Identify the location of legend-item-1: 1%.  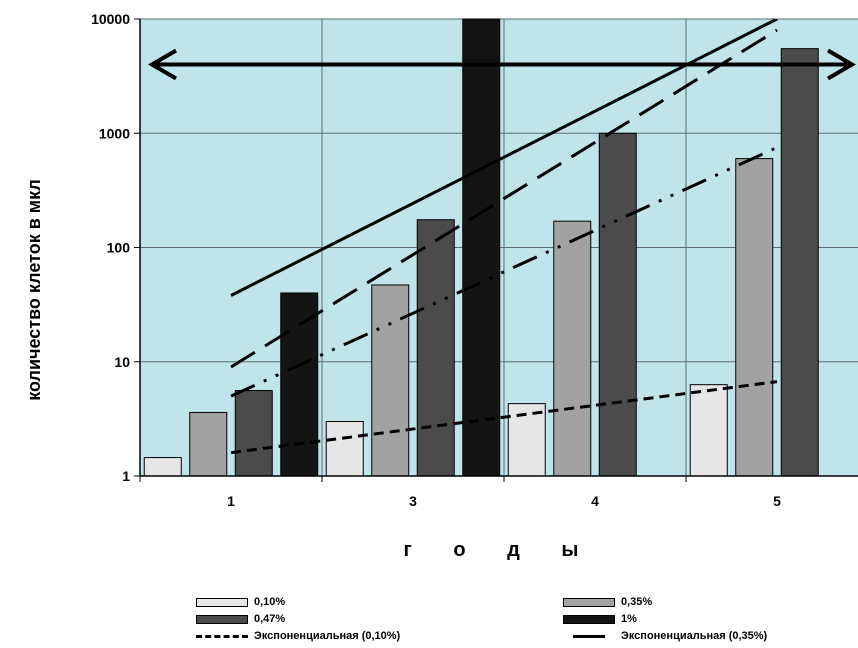
(600, 619).